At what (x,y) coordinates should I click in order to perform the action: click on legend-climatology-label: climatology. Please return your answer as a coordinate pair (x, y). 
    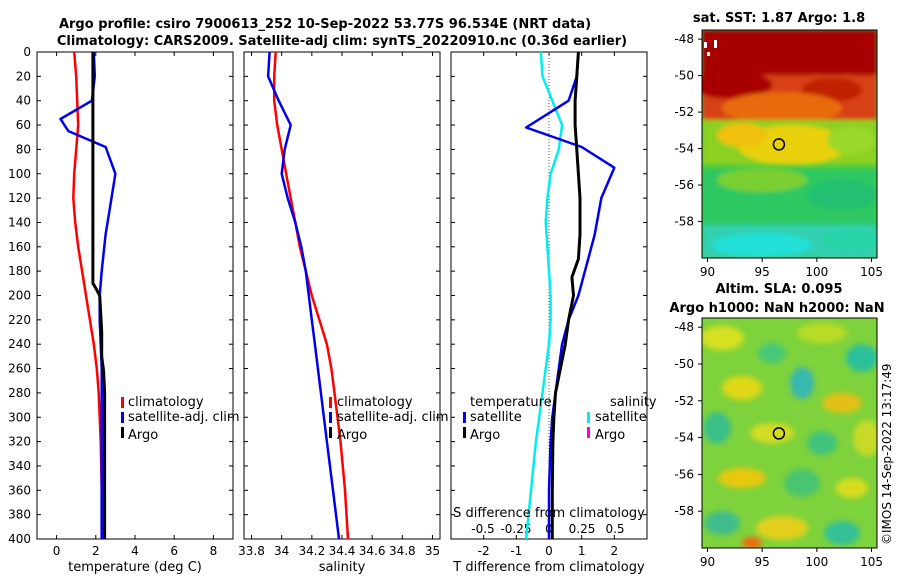
    Looking at the image, I should click on (166, 402).